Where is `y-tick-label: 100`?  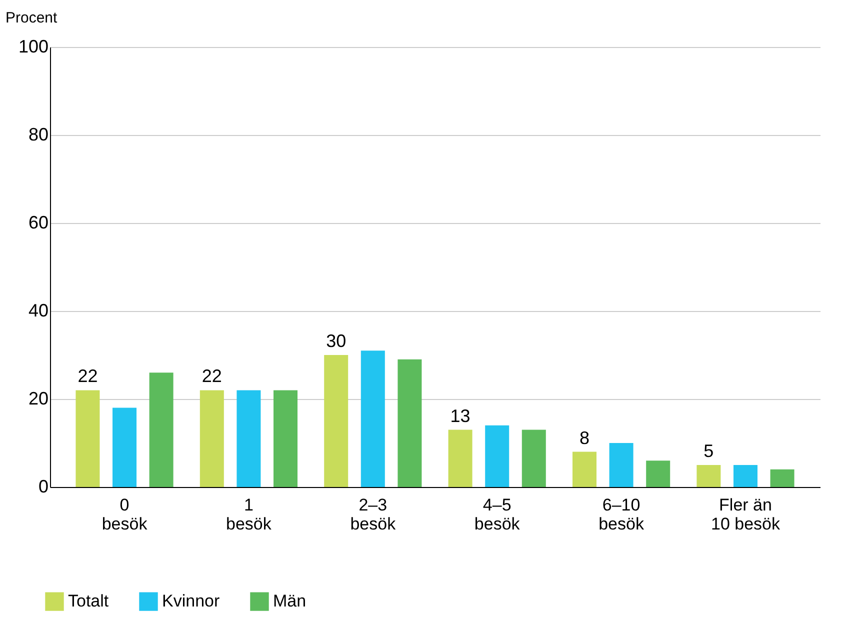 y-tick-label: 100 is located at coordinates (33, 46).